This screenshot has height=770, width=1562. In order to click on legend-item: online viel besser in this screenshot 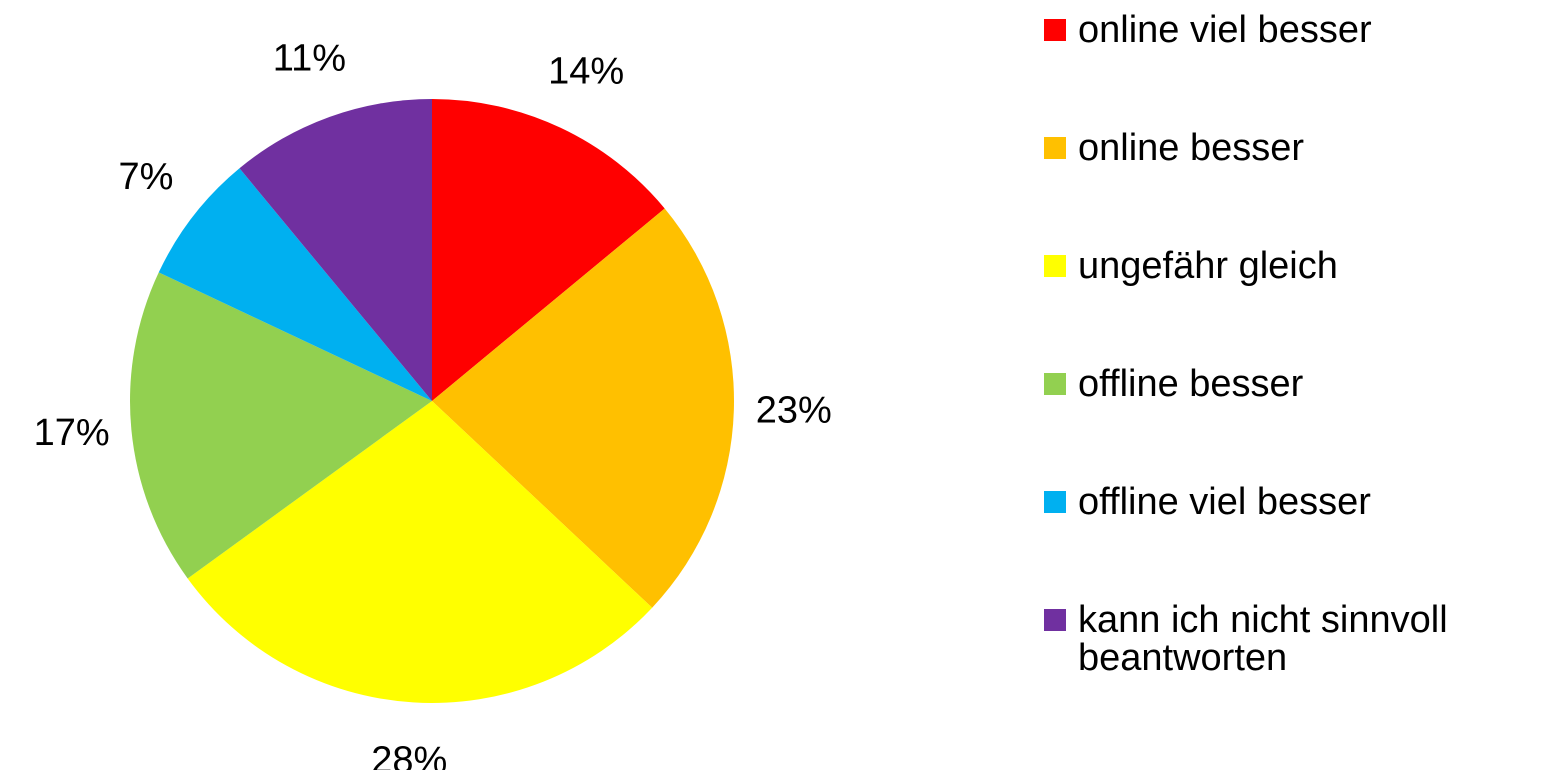, I will do `click(1296, 30)`.